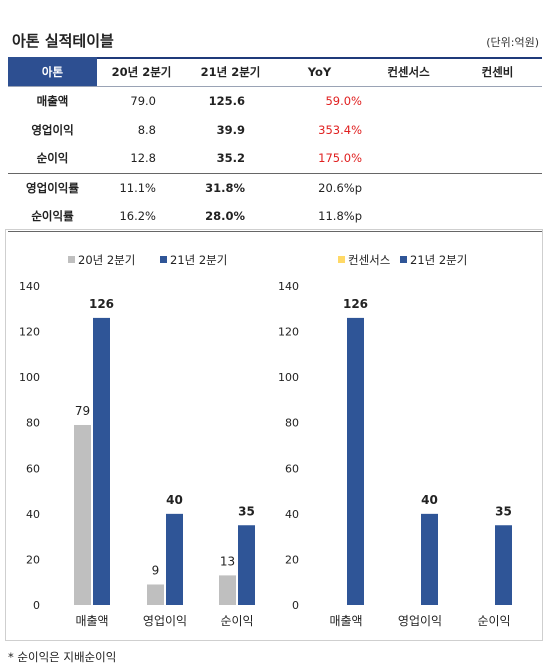 This screenshot has height=667, width=549. Describe the element at coordinates (275, 129) in the screenshot. I see `table-row: 영업이익 8.8 39.9 353.4%` at that location.